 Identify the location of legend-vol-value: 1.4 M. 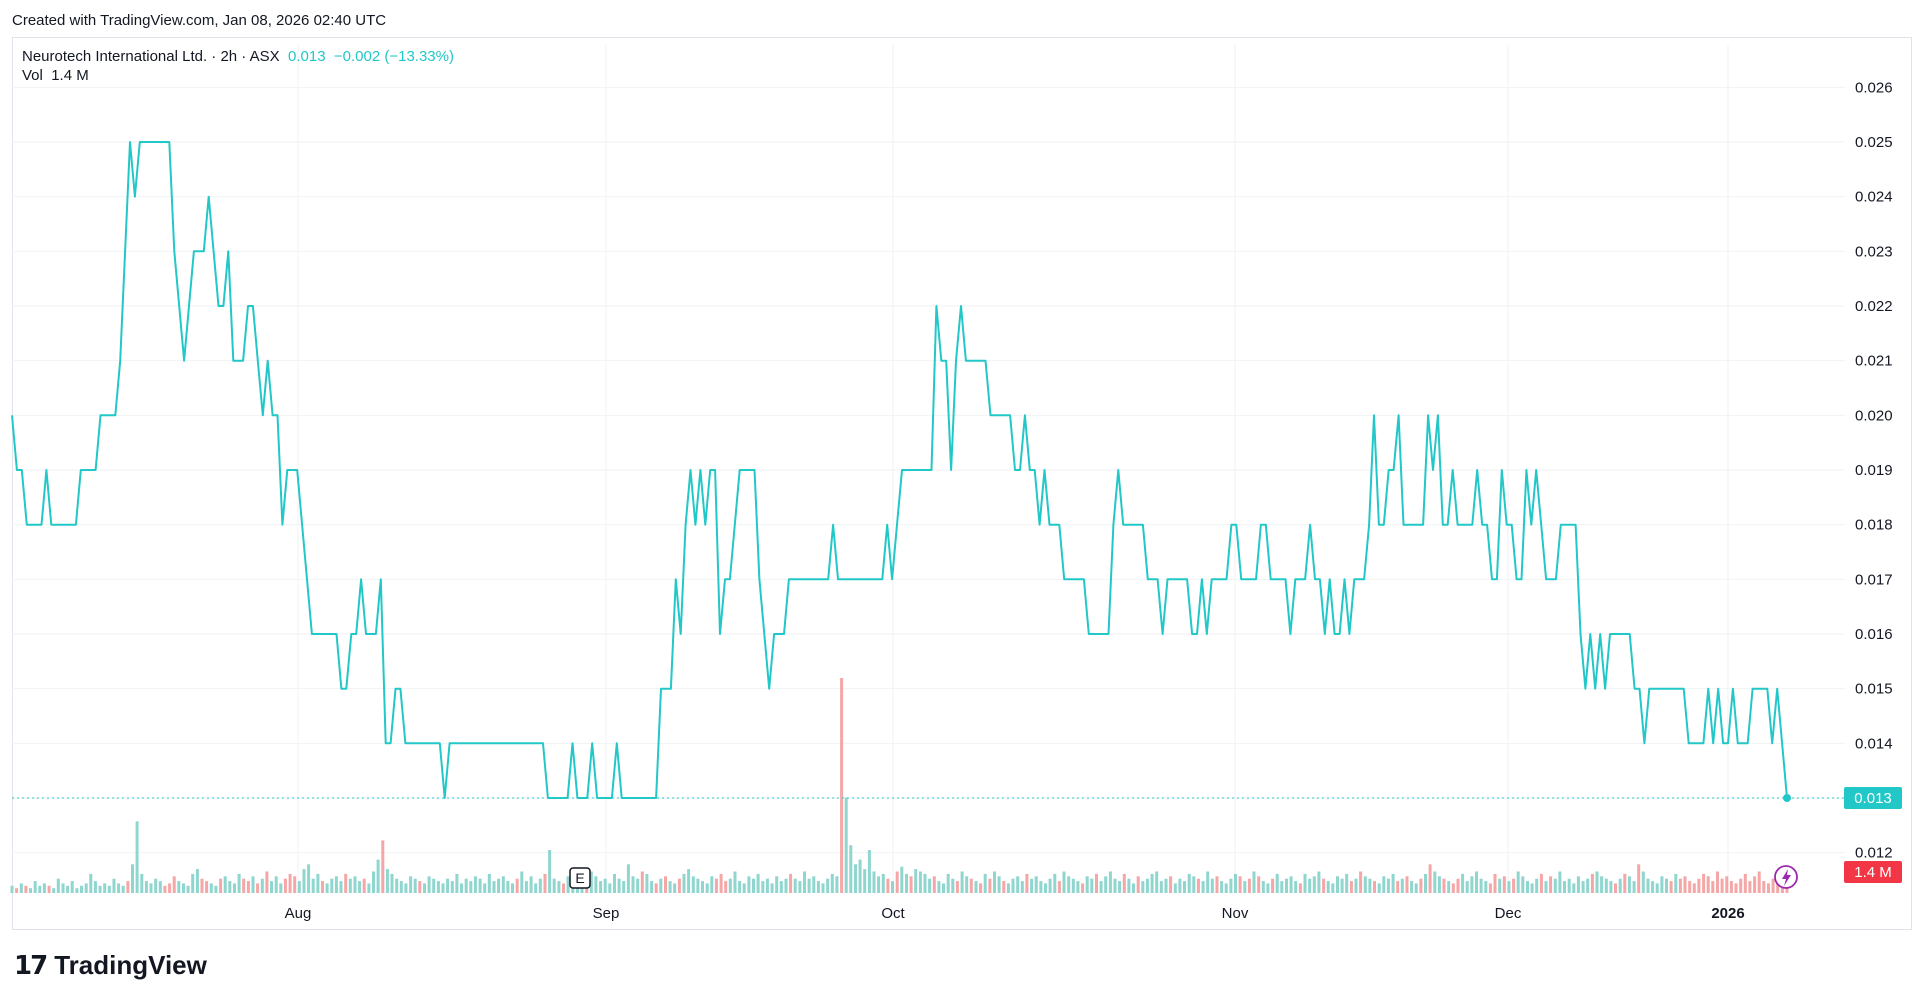
(70, 75).